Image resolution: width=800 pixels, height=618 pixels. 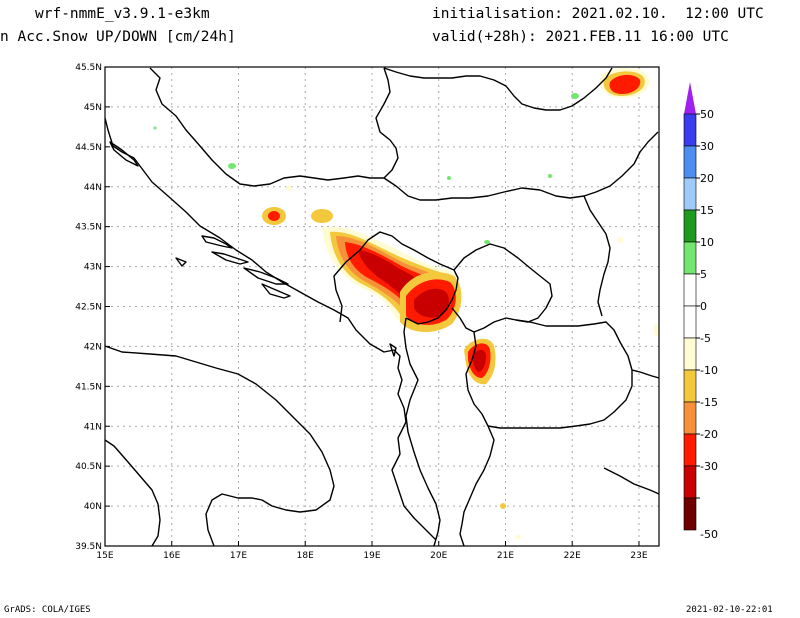 What do you see at coordinates (422, 431) in the screenshot?
I see `border-albania` at bounding box center [422, 431].